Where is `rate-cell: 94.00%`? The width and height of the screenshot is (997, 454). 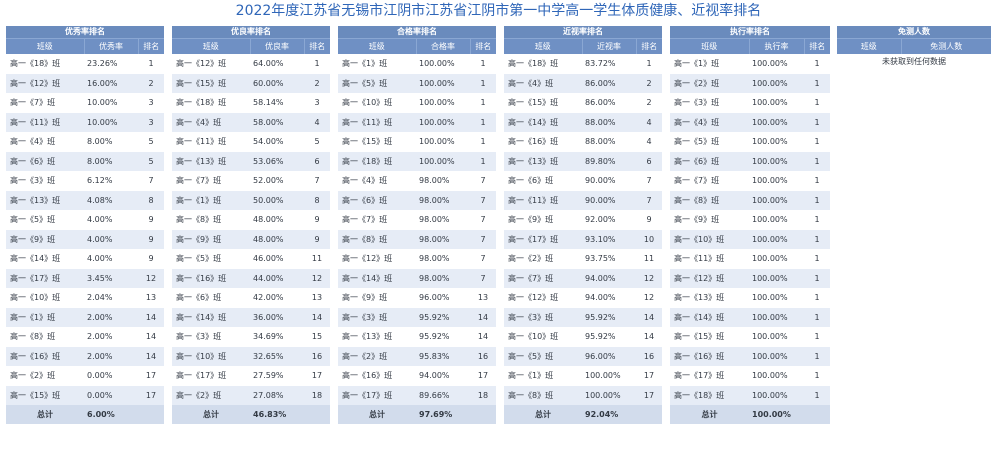
rate-cell: 94.00% is located at coordinates (609, 278).